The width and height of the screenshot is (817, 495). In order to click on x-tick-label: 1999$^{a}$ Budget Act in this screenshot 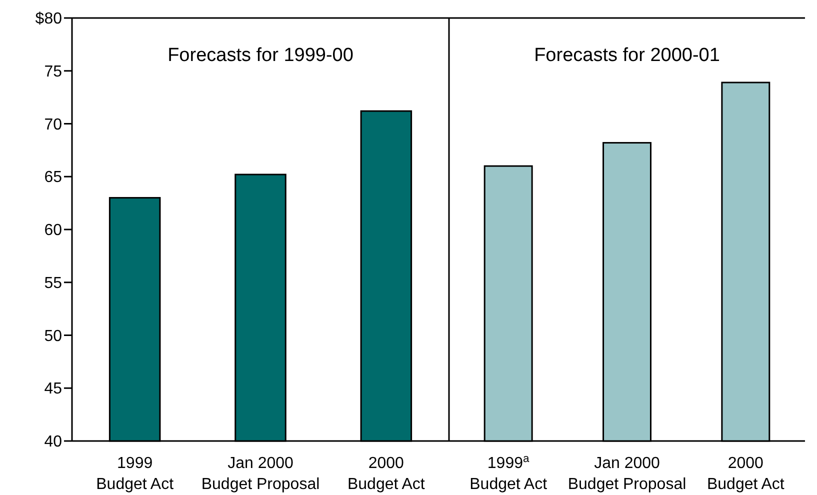, I will do `click(509, 473)`.